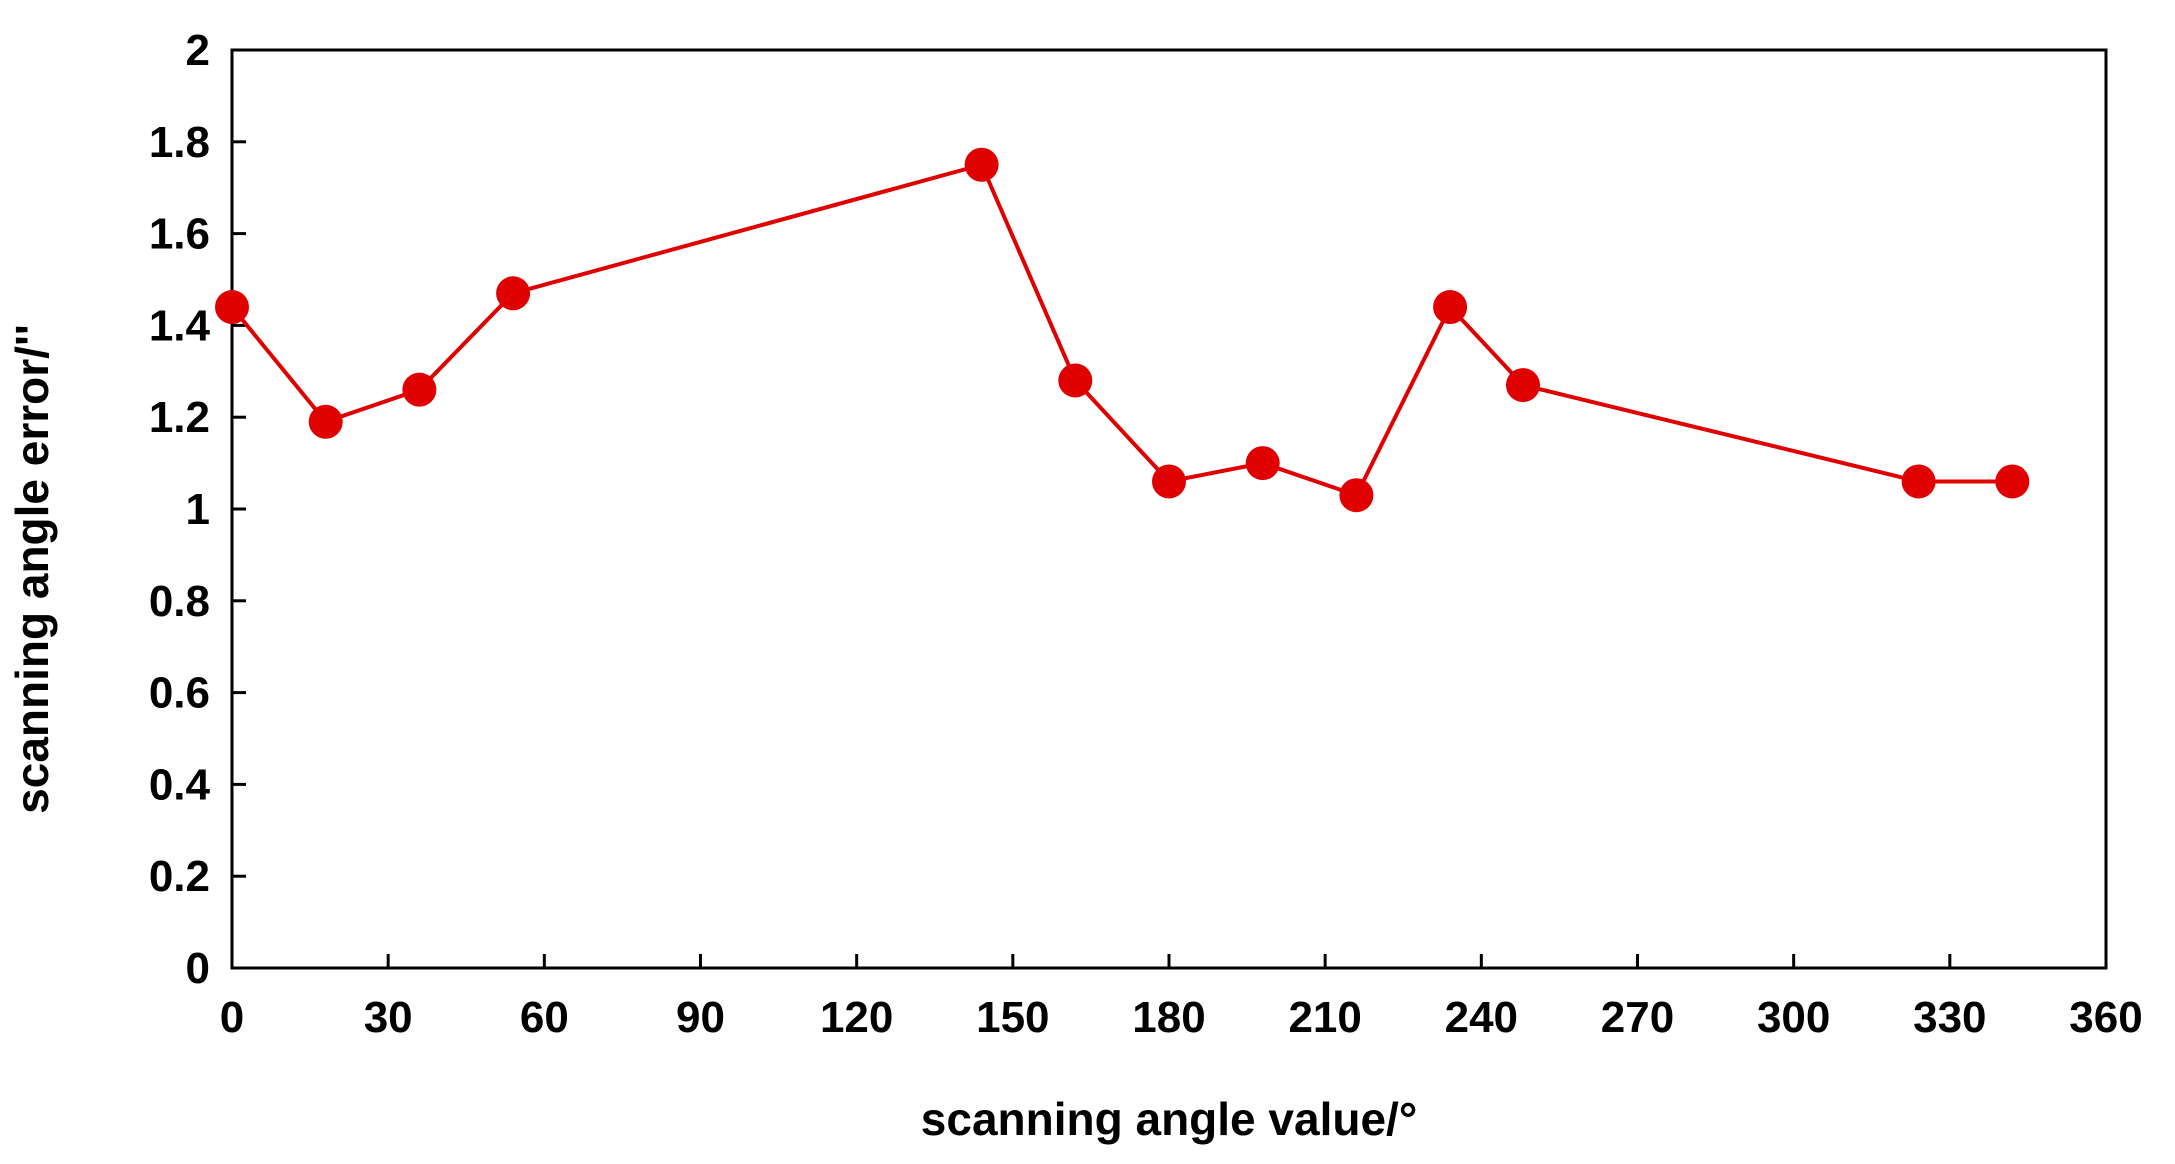  Describe the element at coordinates (179, 234) in the screenshot. I see `y-tick-label: 1.6` at that location.